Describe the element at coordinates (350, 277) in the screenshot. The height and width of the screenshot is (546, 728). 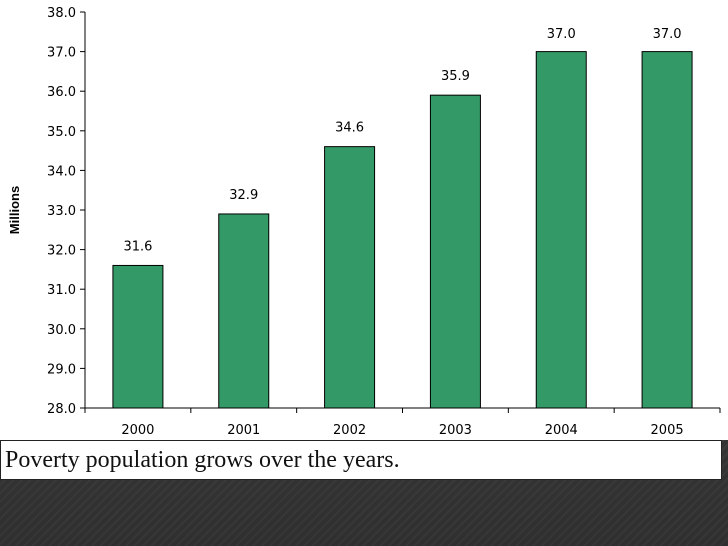
I see `bar-2002` at that location.